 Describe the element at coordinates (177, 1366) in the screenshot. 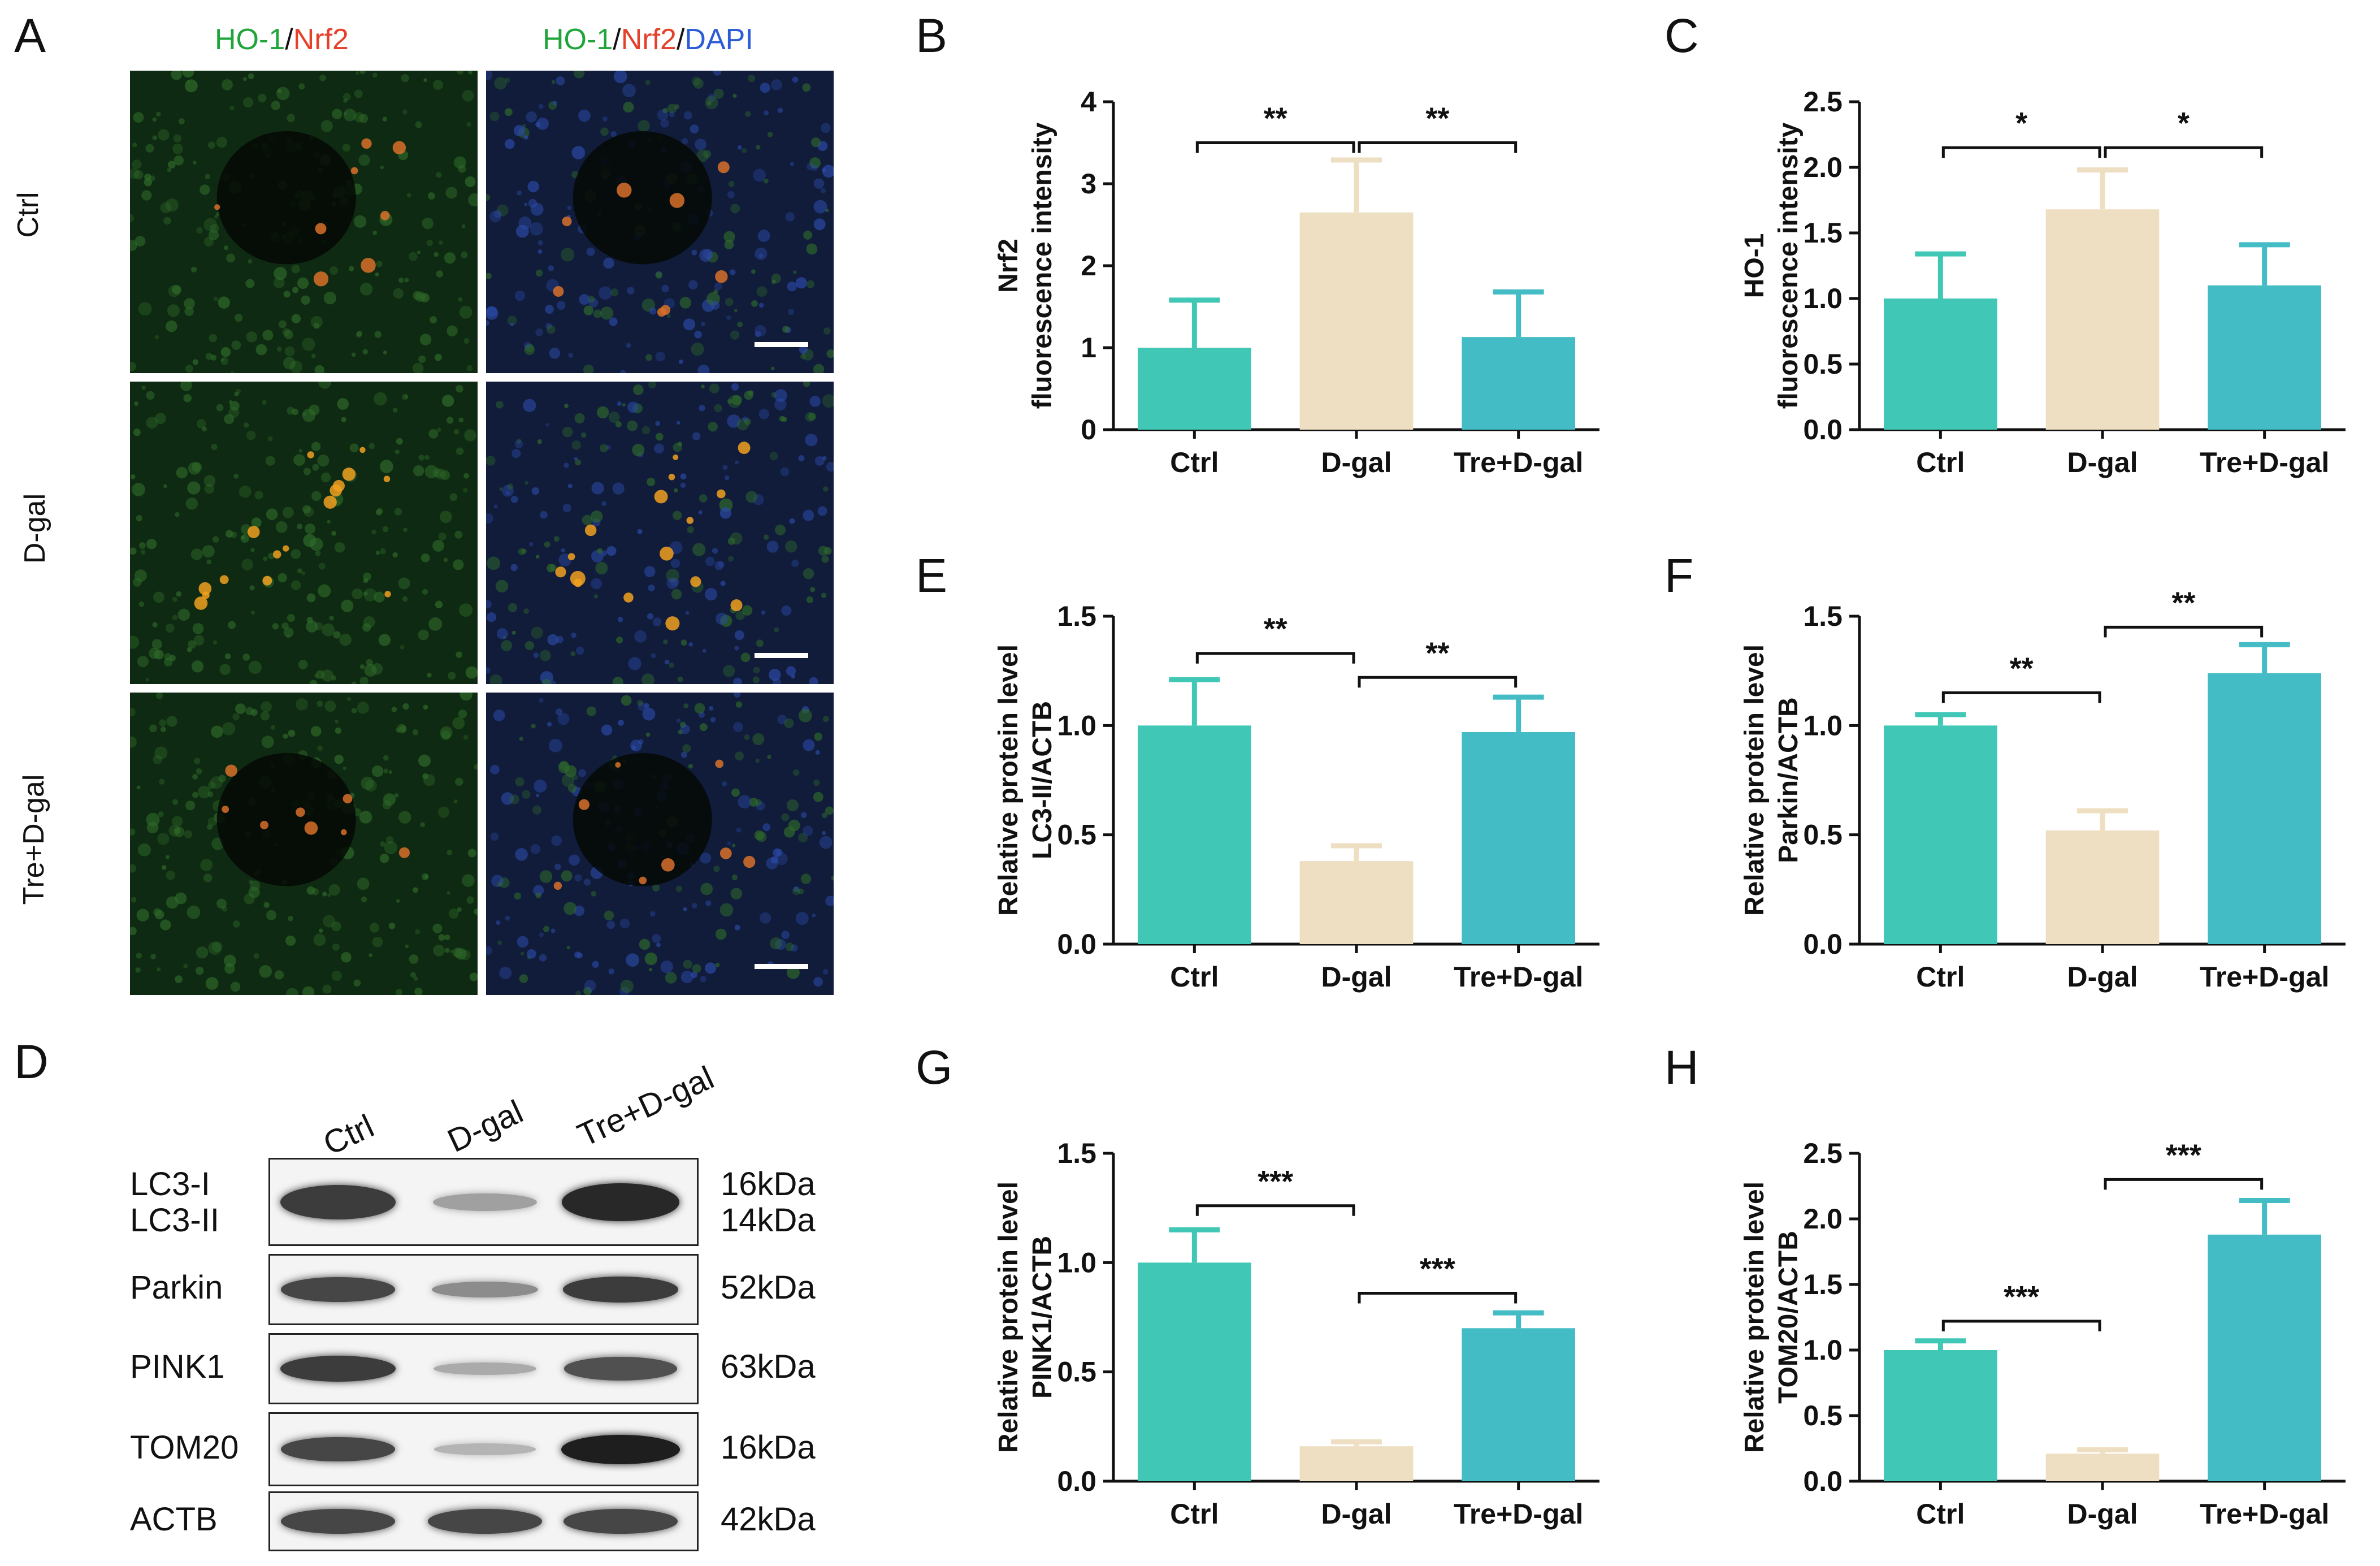

I see `western-blot-protein-label: PINK1` at that location.